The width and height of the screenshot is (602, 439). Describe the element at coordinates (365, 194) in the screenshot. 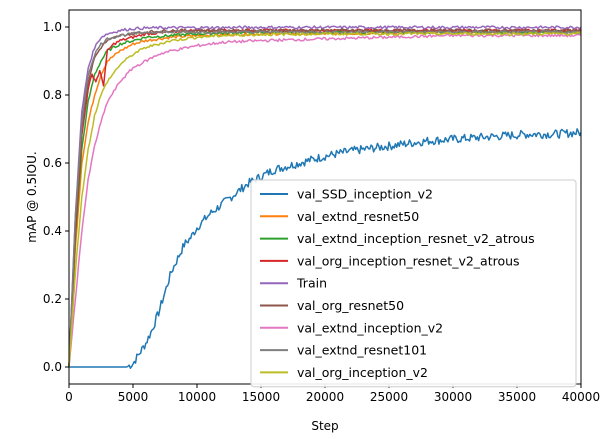

I see `legend-label: val_SSD_inception_v2` at that location.